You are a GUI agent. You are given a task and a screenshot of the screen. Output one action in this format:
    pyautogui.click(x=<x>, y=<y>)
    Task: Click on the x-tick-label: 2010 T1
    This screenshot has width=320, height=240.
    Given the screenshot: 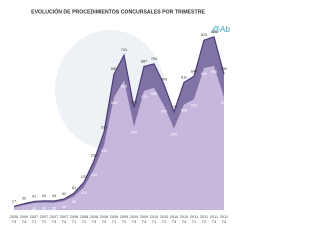 What is the action you would take?
    pyautogui.click(x=154, y=219)
    